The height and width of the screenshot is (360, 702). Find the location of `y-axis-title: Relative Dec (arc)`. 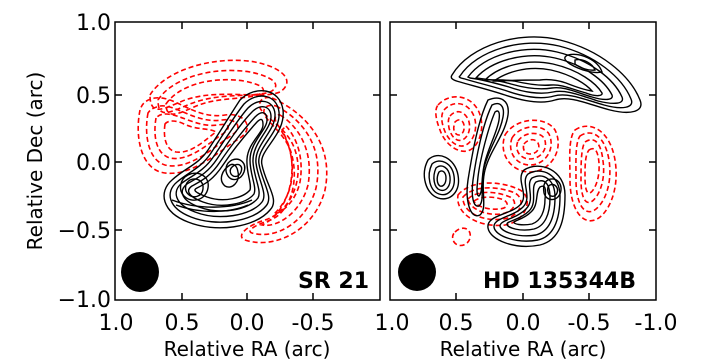

y-axis-title: Relative Dec (arc) is located at coordinates (35, 161).